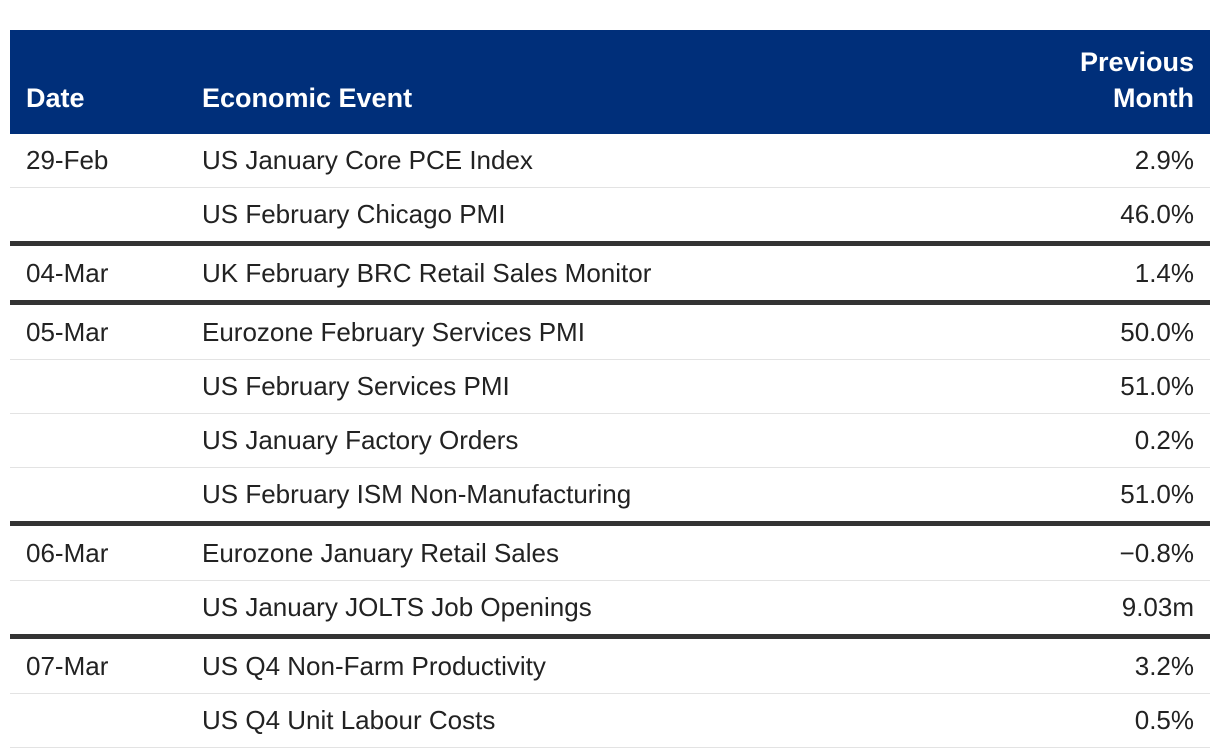 The height and width of the screenshot is (754, 1220). I want to click on table-row: 07-Mar US Q4 Non-Farm Productivity 3.2%, so click(610, 665).